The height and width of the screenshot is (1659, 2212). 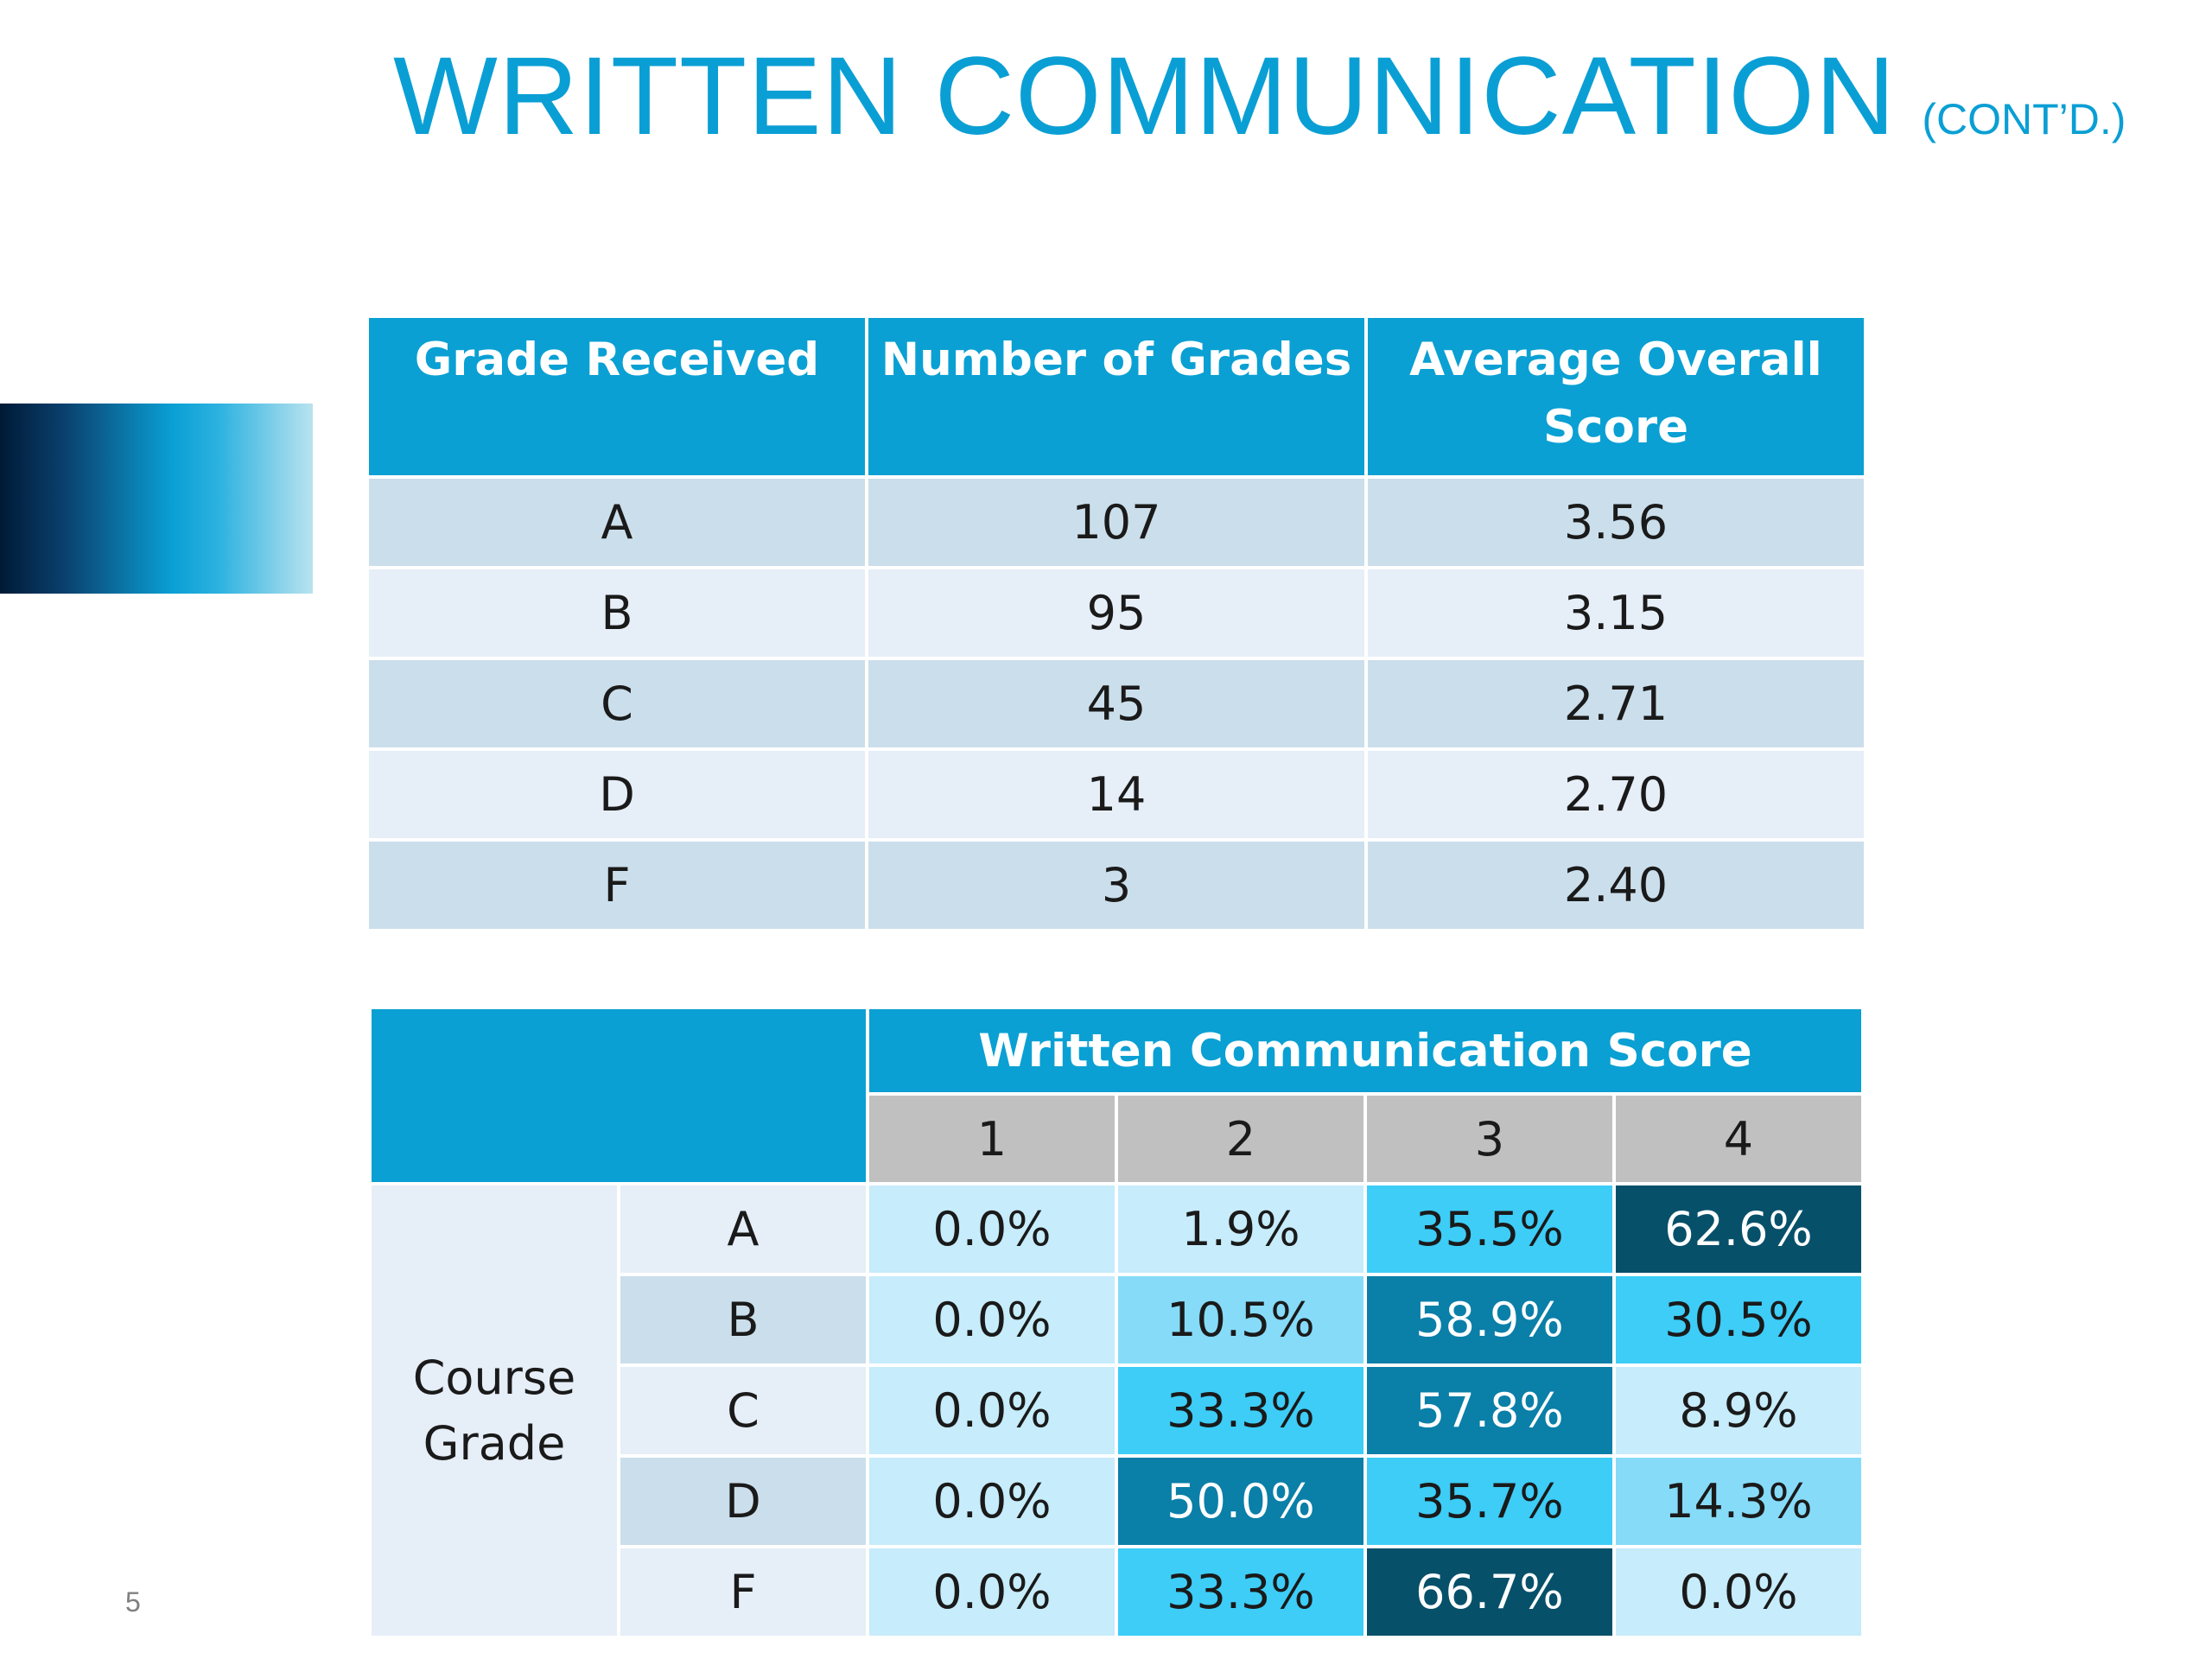 What do you see at coordinates (133, 1602) in the screenshot?
I see `page-number: 5` at bounding box center [133, 1602].